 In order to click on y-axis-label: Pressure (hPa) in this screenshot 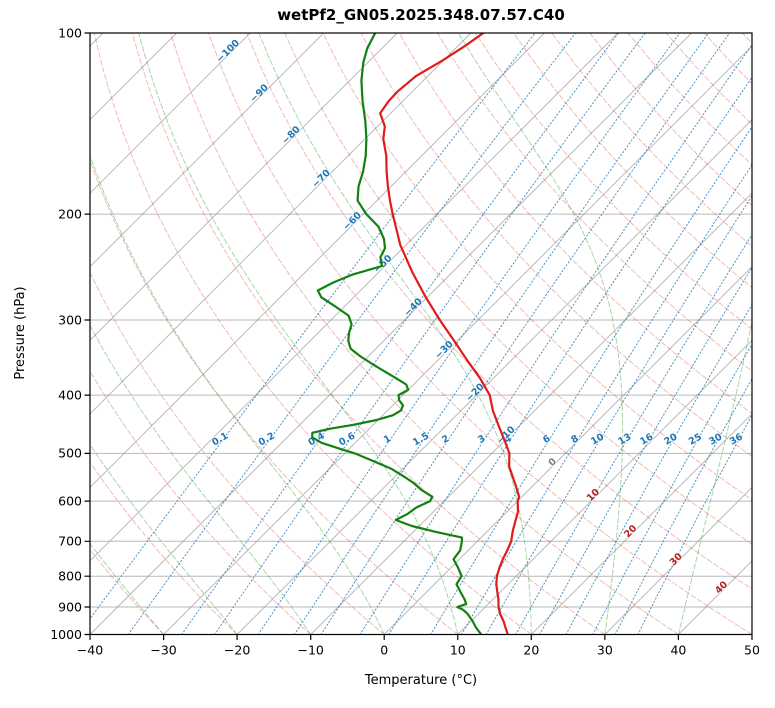, I will do `click(20, 333)`.